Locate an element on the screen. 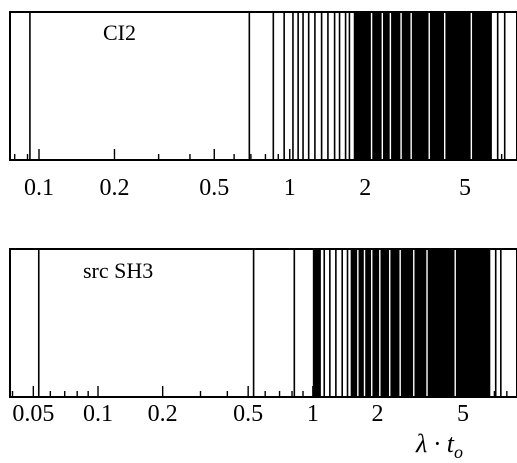  x-axis-label-main: λ · t is located at coordinates (435, 443).